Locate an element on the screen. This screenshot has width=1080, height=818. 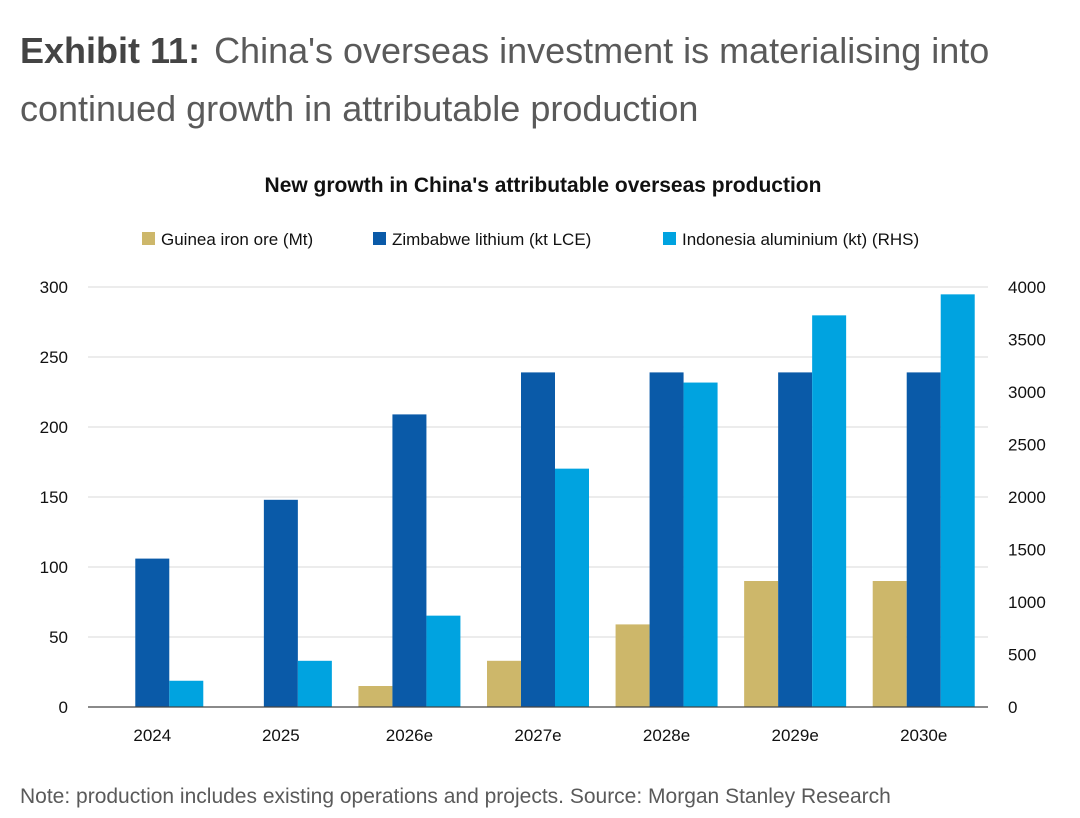
y-left-tick-4: 200 is located at coordinates (54, 427).